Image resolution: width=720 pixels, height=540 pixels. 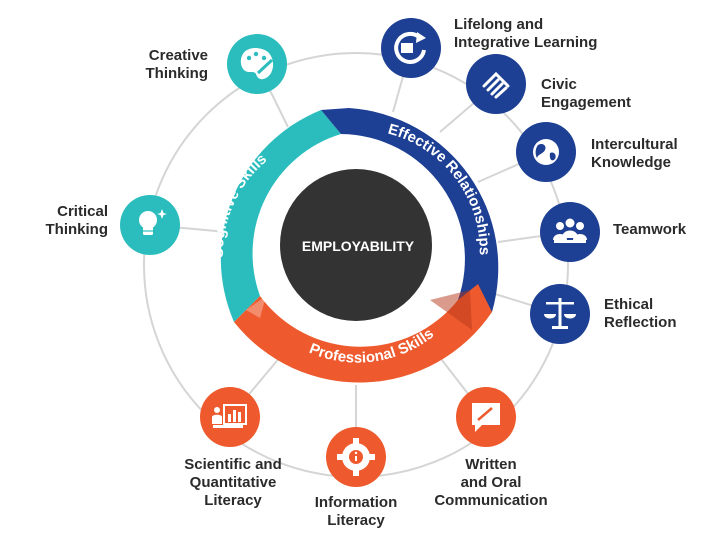 I want to click on employability-hub, so click(x=356, y=245).